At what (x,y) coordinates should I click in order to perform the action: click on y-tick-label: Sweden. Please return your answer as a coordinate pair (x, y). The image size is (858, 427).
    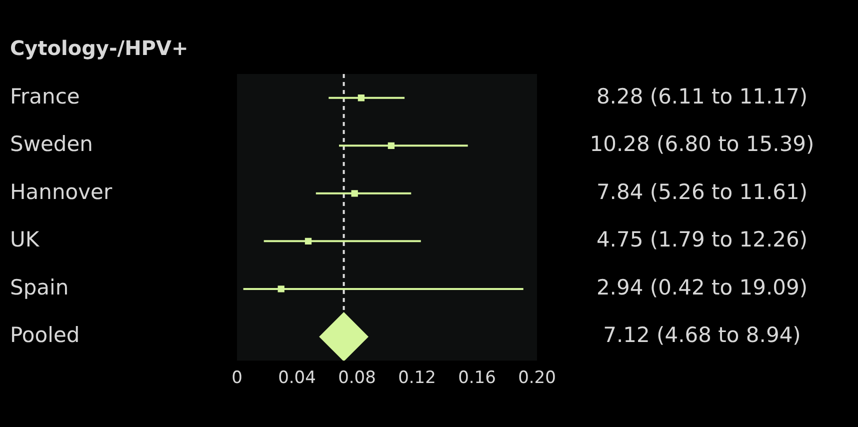
    Looking at the image, I should click on (51, 144).